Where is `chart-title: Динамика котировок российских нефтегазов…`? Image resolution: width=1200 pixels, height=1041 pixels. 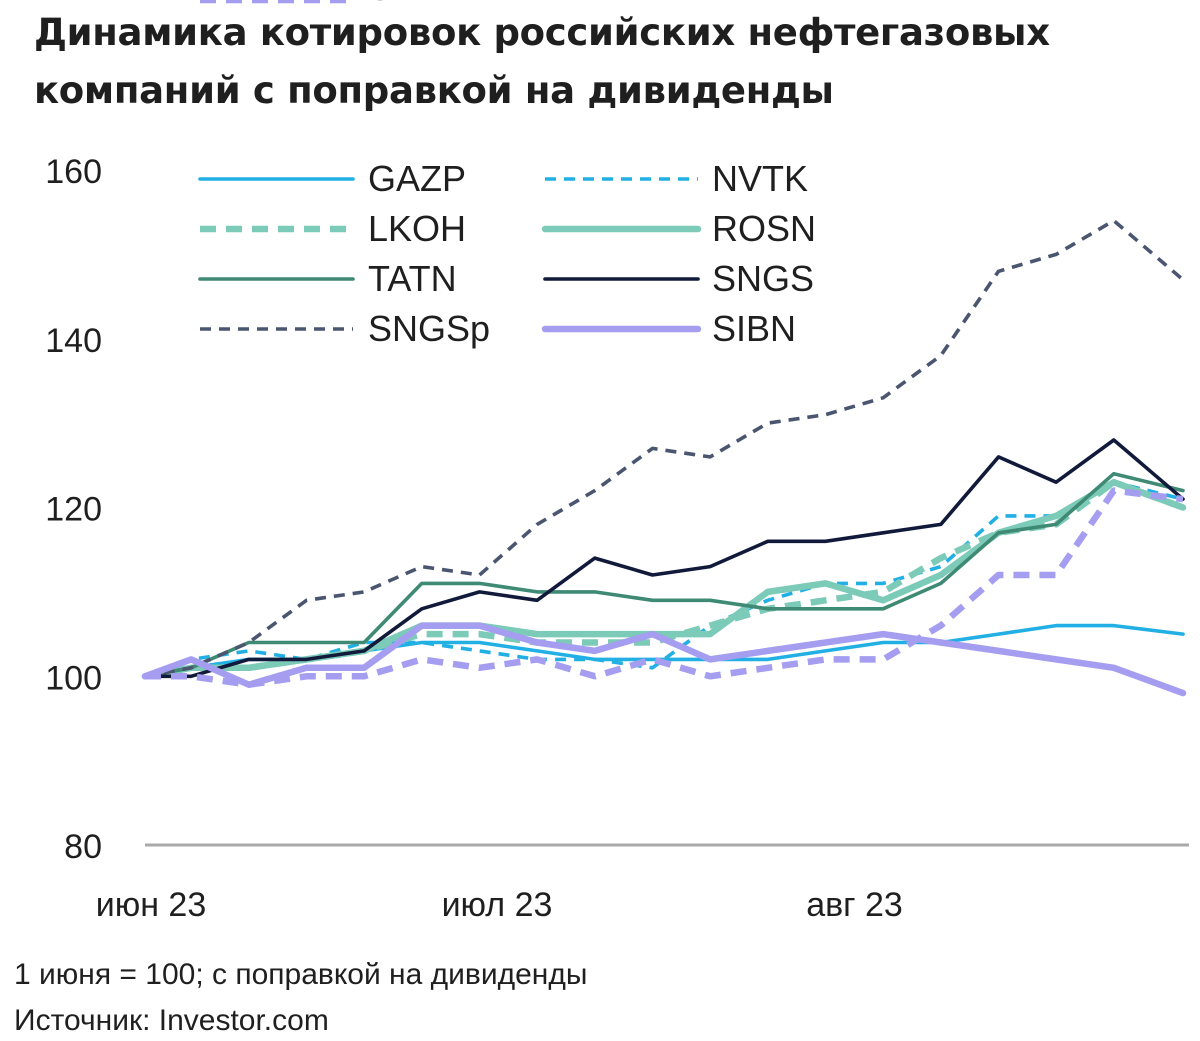 chart-title: Динамика котировок российских нефтегазов… is located at coordinates (542, 61).